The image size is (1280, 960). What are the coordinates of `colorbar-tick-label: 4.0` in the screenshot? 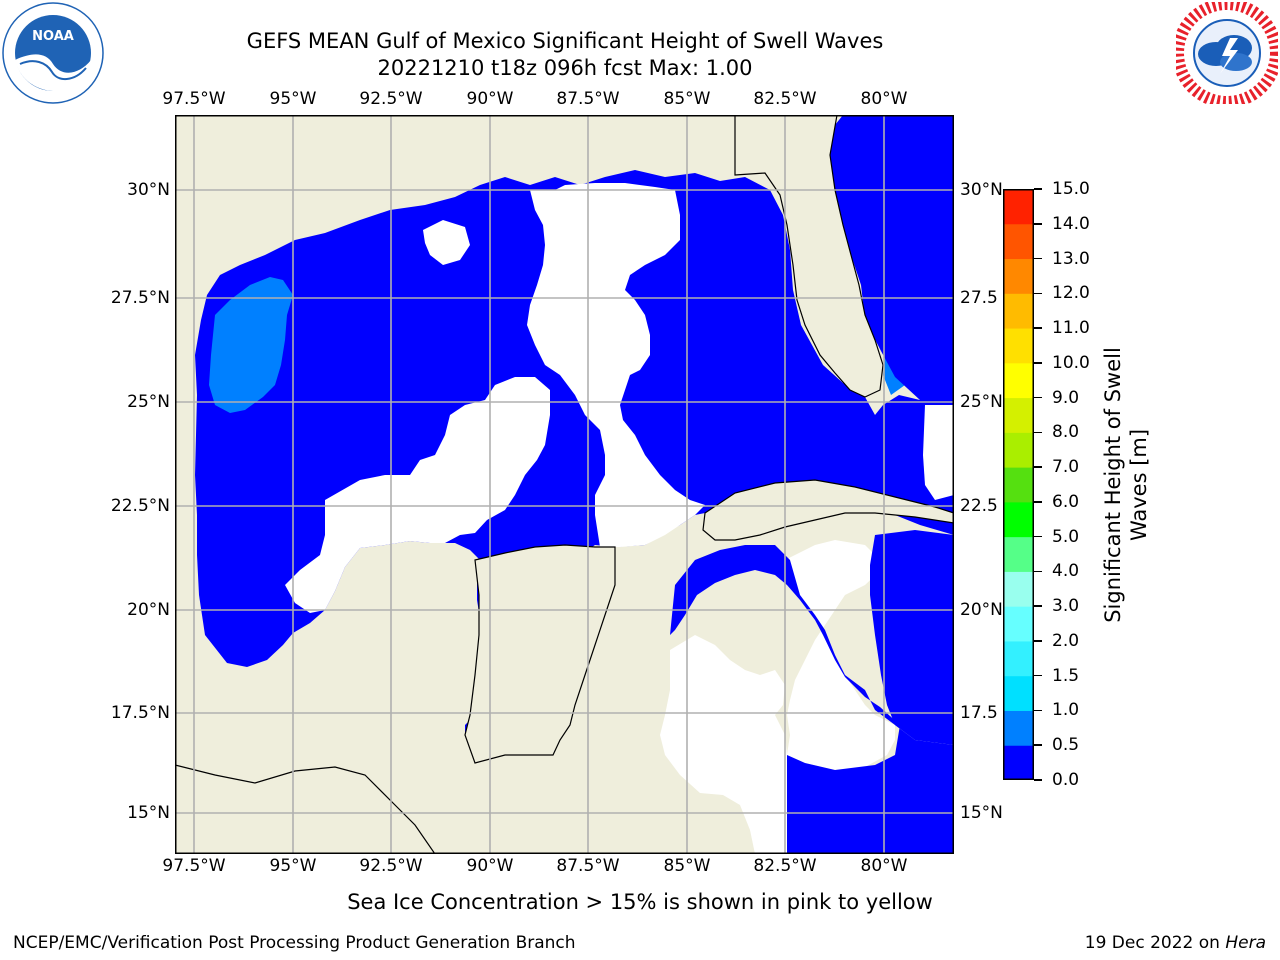 It's located at (1066, 571).